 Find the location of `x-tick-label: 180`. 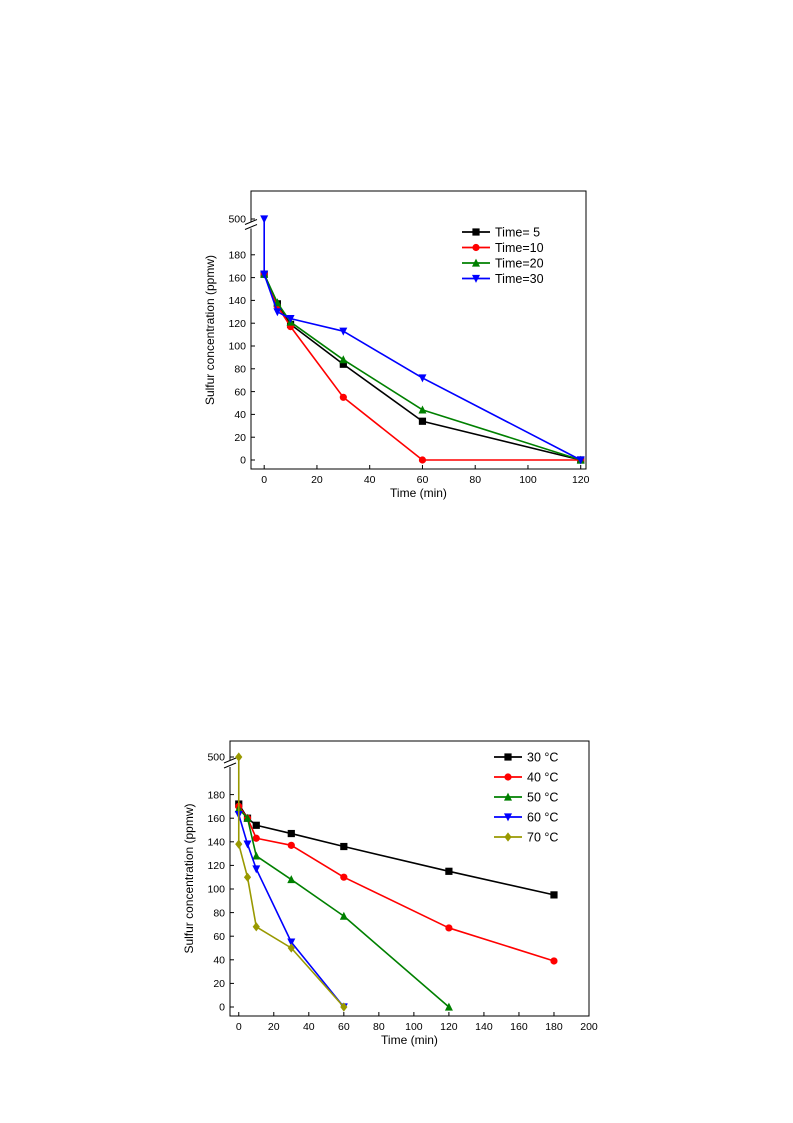

x-tick-label: 180 is located at coordinates (554, 1027).